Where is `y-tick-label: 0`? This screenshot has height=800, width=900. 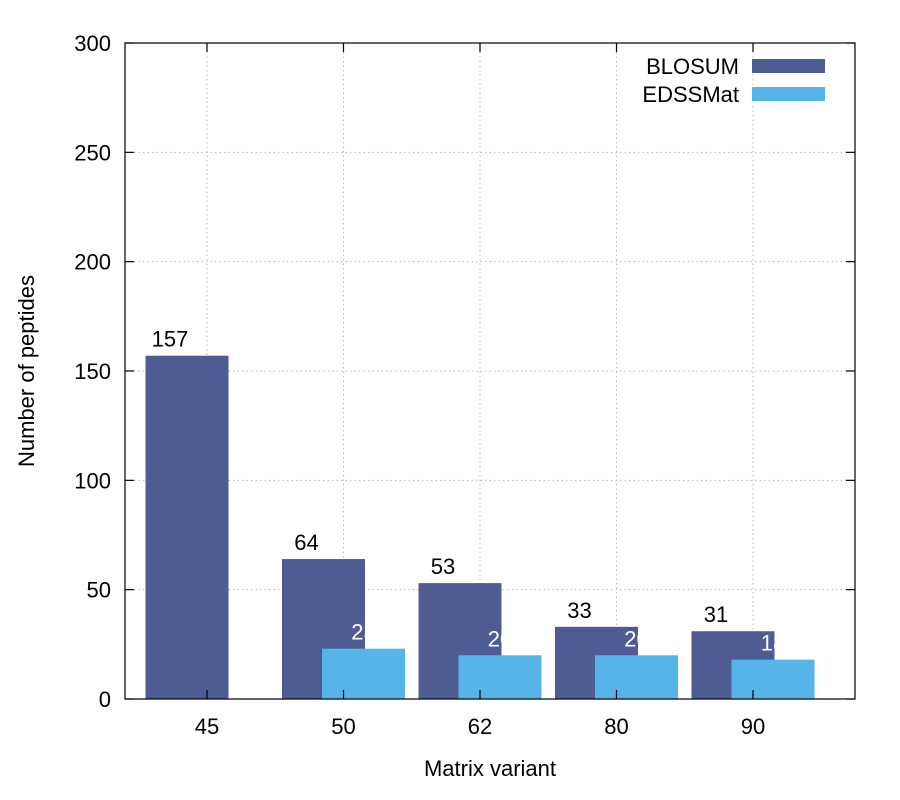
y-tick-label: 0 is located at coordinates (105, 699).